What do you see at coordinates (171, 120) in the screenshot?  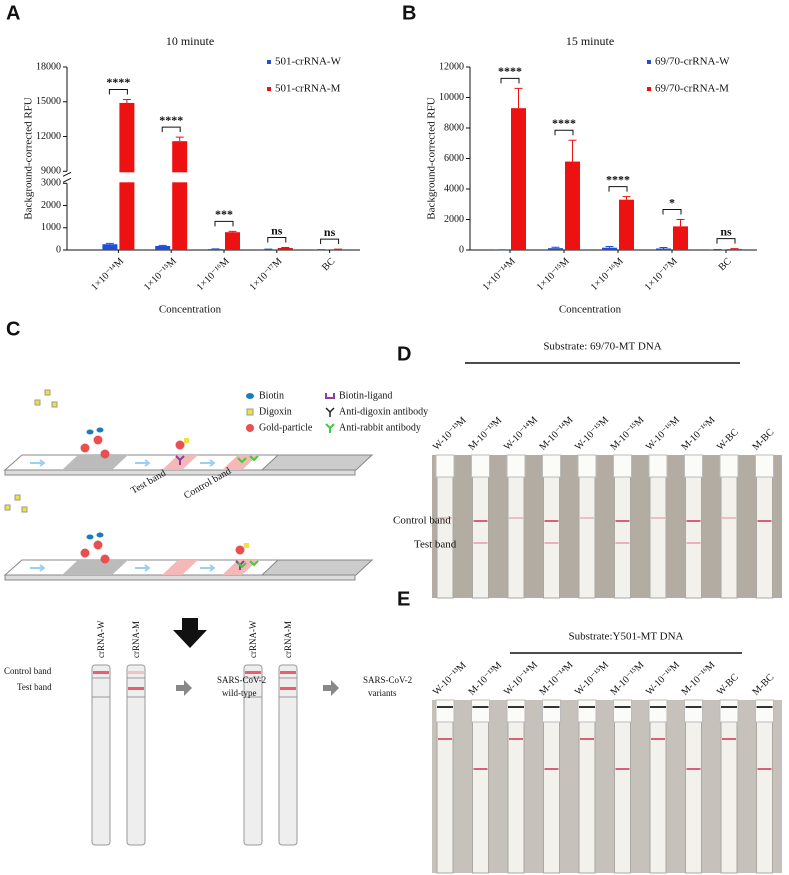 I see `significance-label: ****` at bounding box center [171, 120].